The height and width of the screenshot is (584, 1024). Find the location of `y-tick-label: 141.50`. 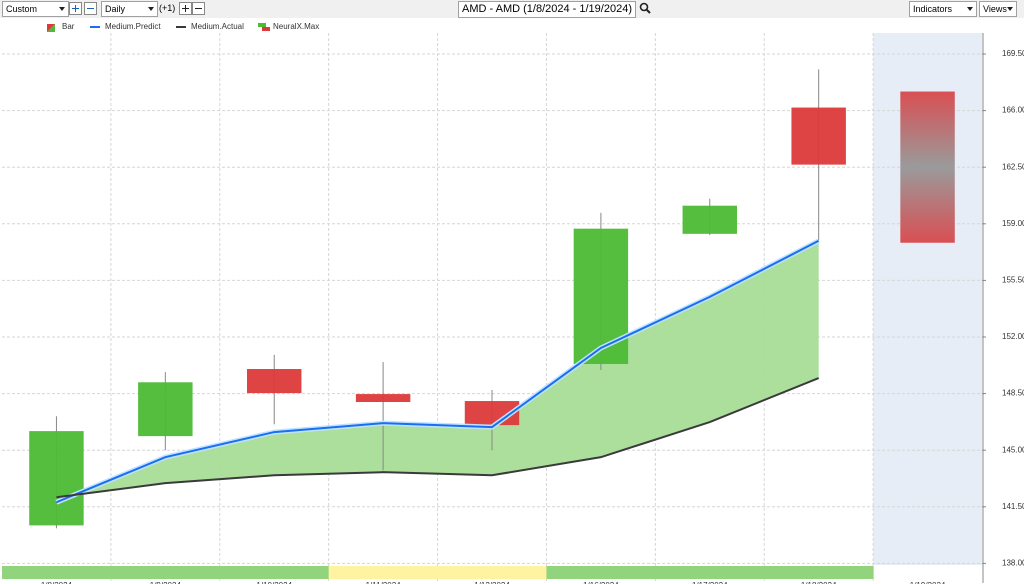

y-tick-label: 141.50 is located at coordinates (1013, 506).